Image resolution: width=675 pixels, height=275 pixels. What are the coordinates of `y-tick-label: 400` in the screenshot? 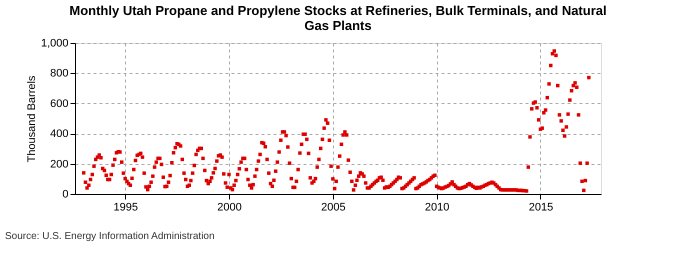 It's located at (59, 134).